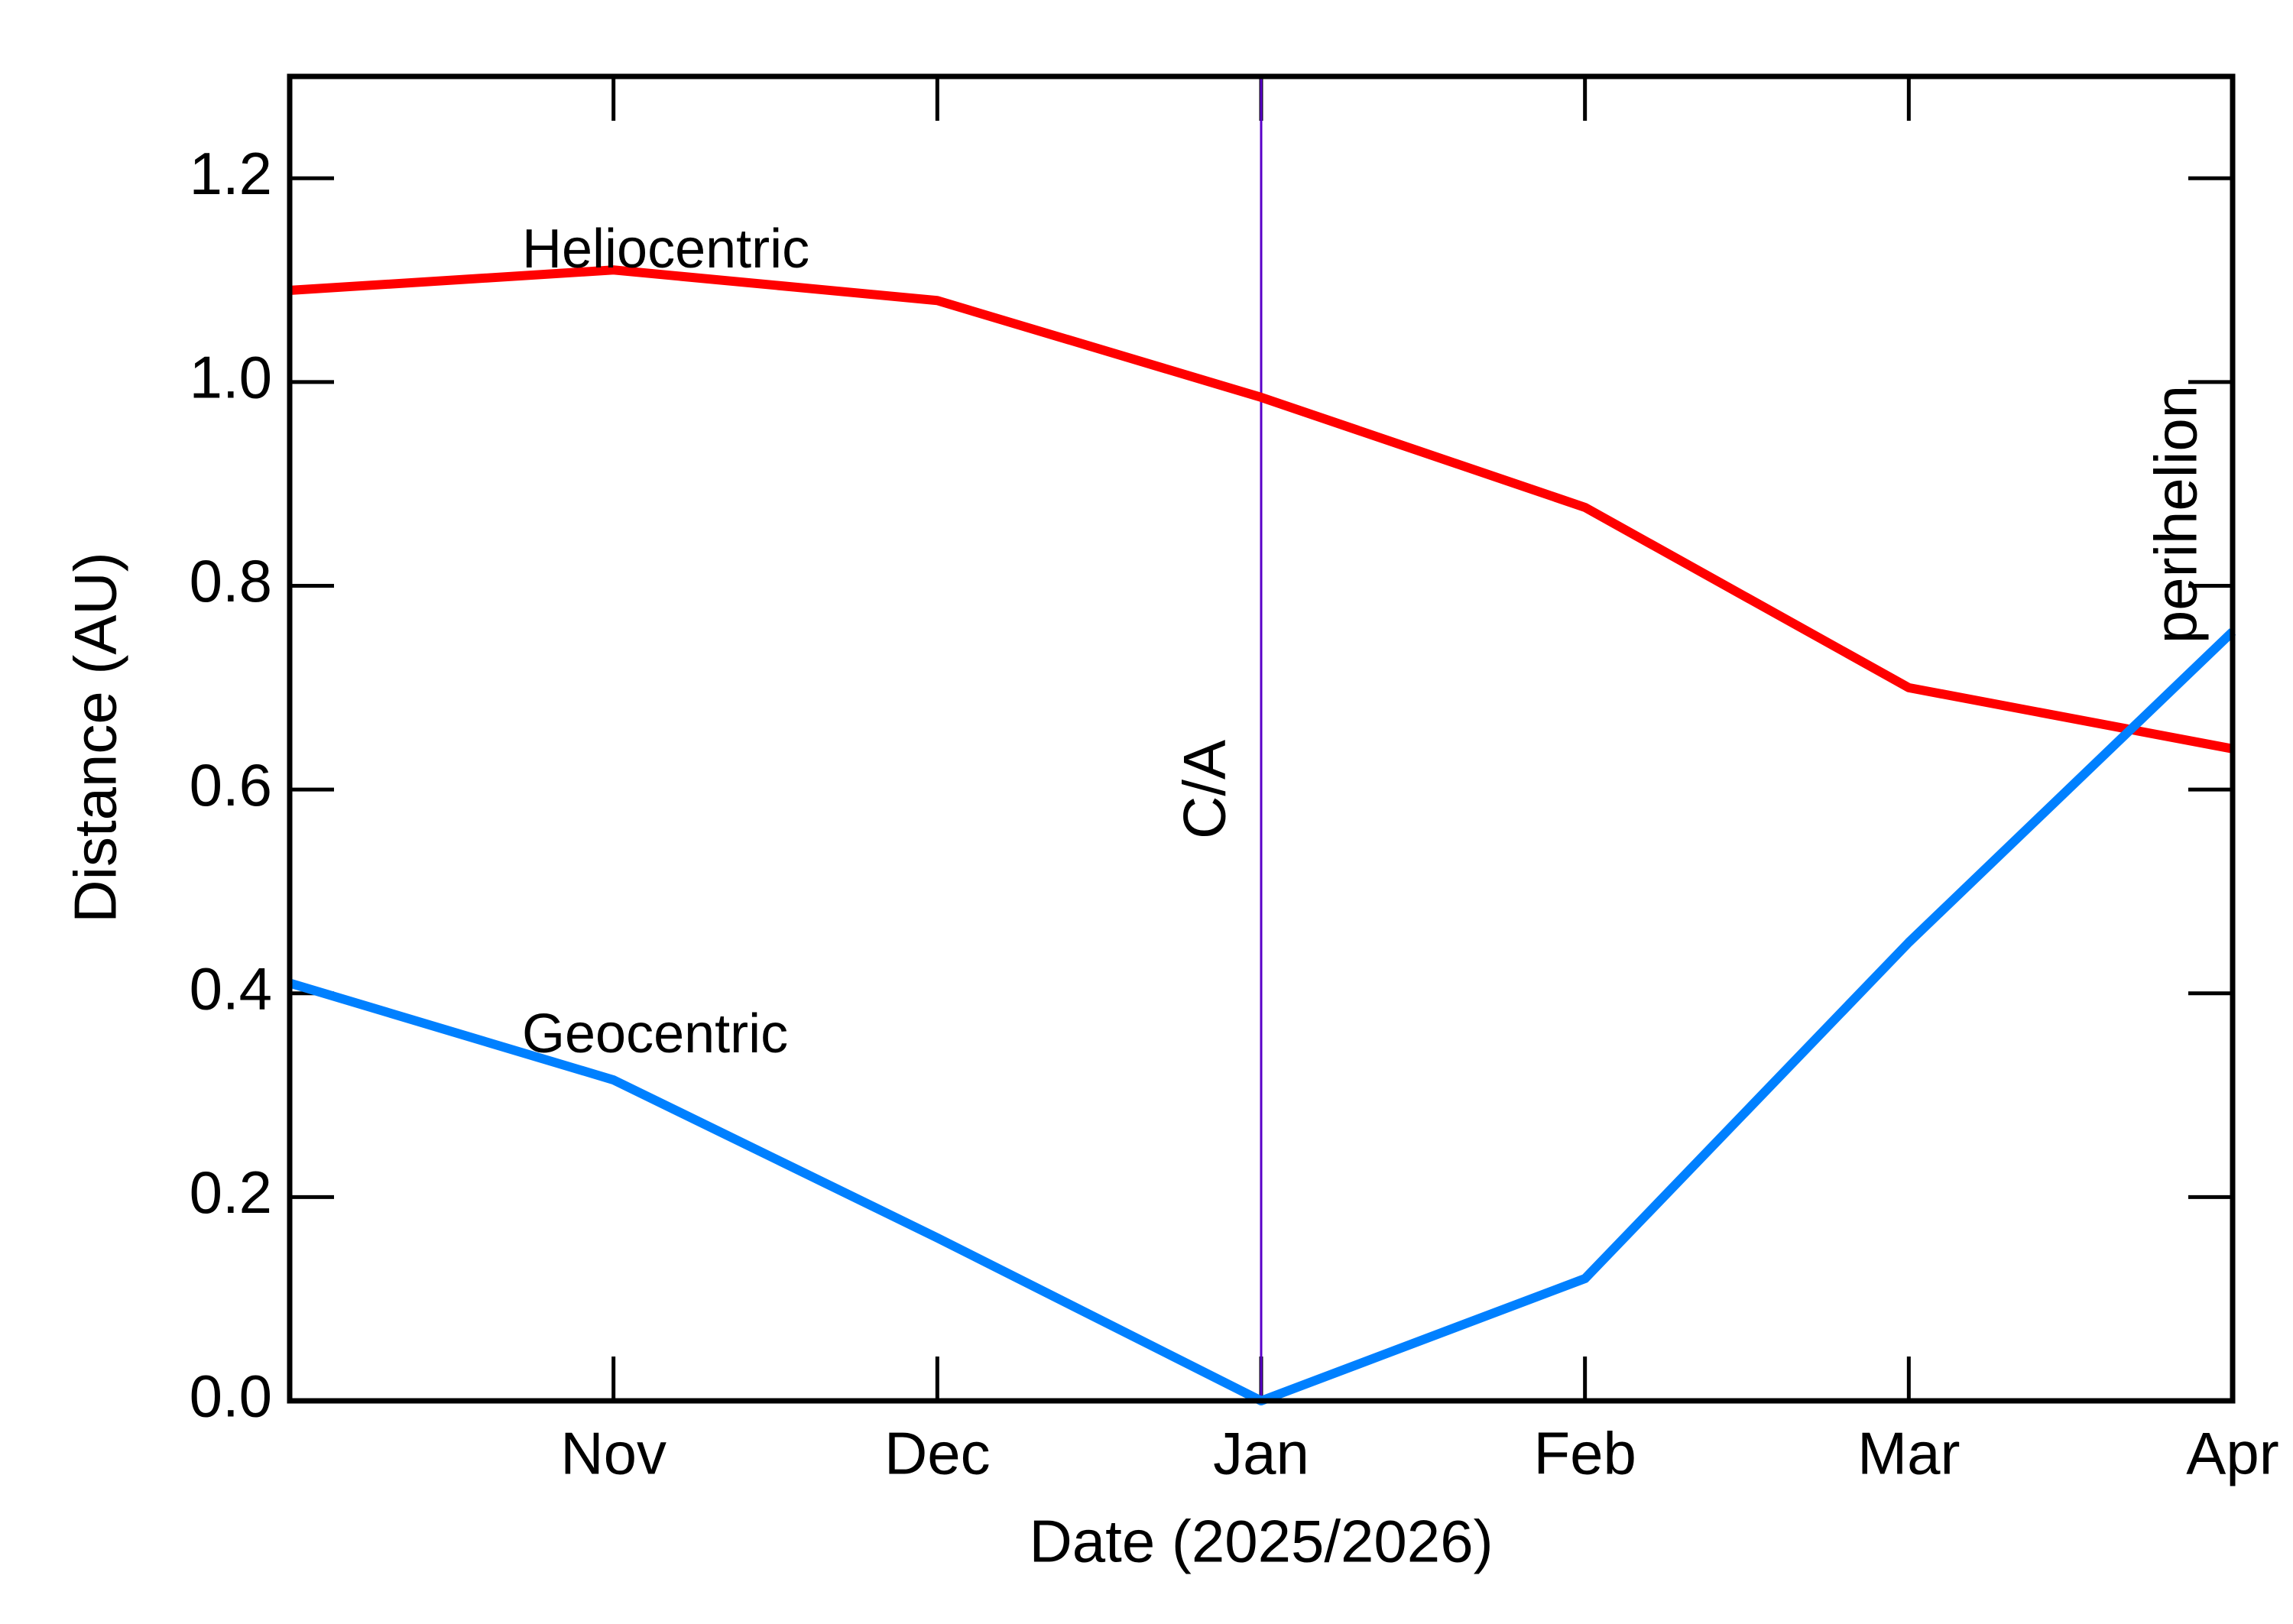 This screenshot has height=1624, width=2293. What do you see at coordinates (1908, 1453) in the screenshot?
I see `x-tick-label: Mar` at bounding box center [1908, 1453].